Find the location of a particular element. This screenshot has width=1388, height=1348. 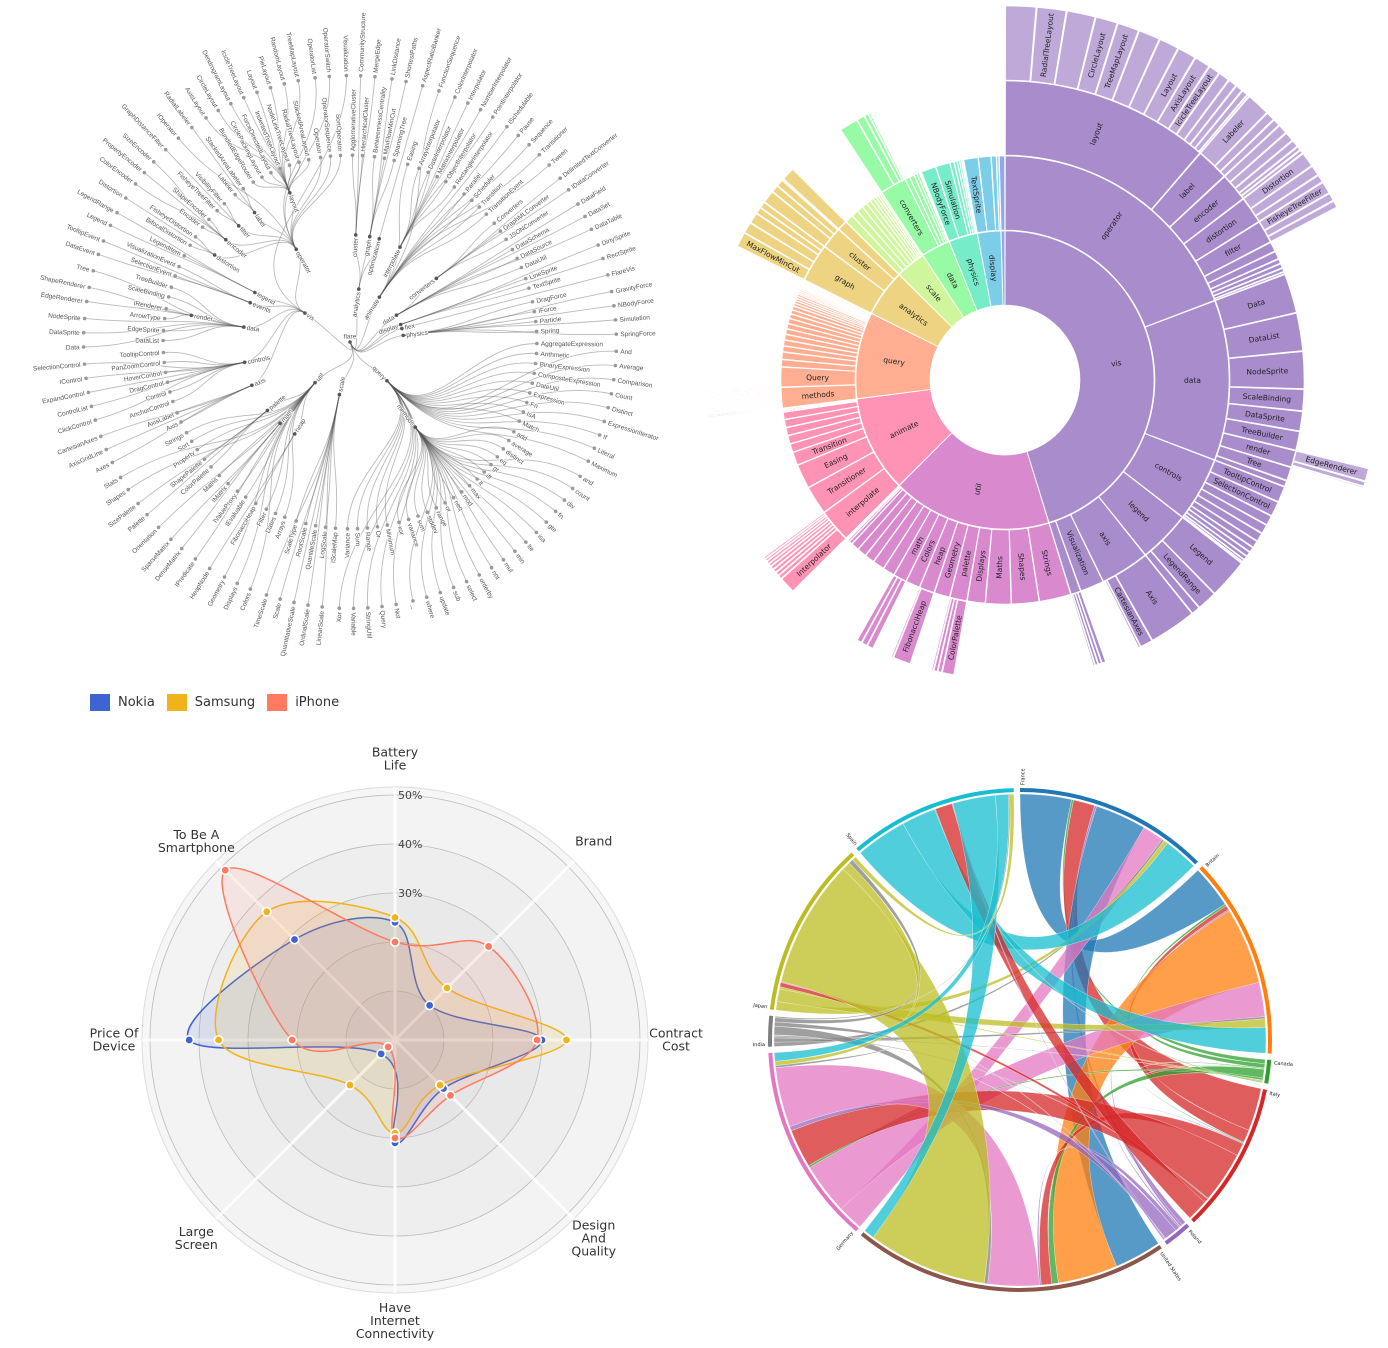

tree-label: controls is located at coordinates (259, 360).